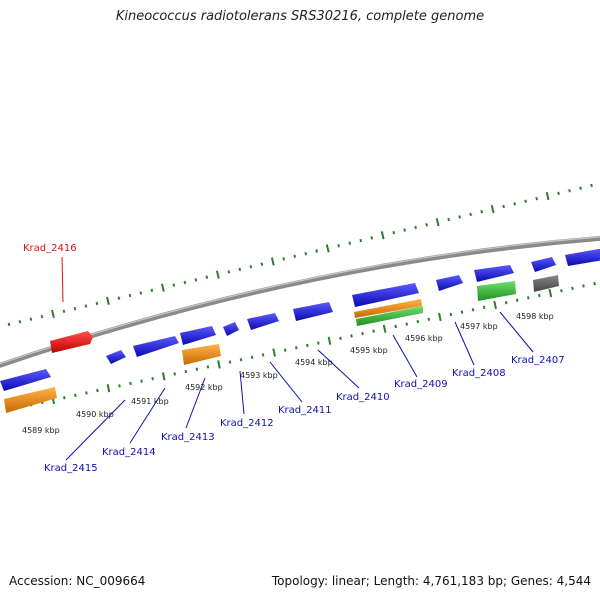 The width and height of the screenshot is (600, 600). What do you see at coordinates (363, 397) in the screenshot?
I see `gene-label: Krad_2410` at bounding box center [363, 397].